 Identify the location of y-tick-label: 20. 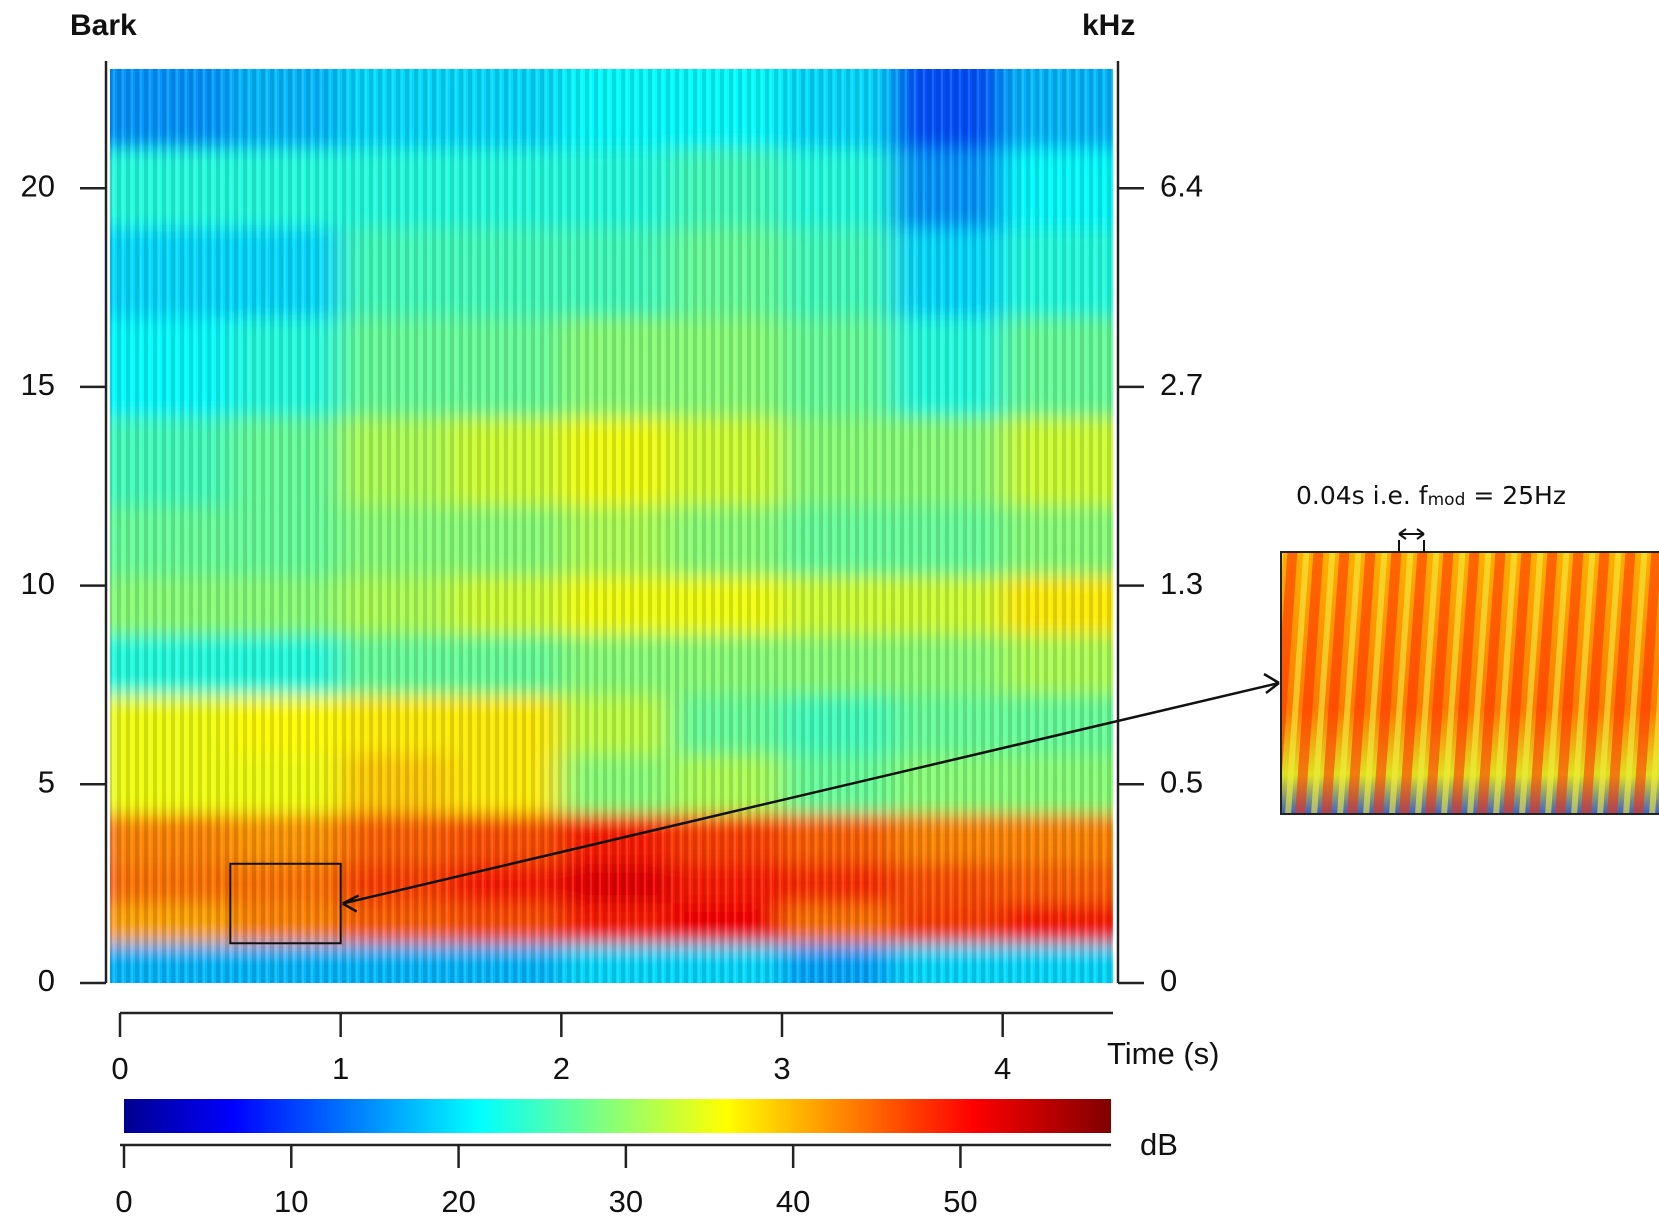
(38, 185).